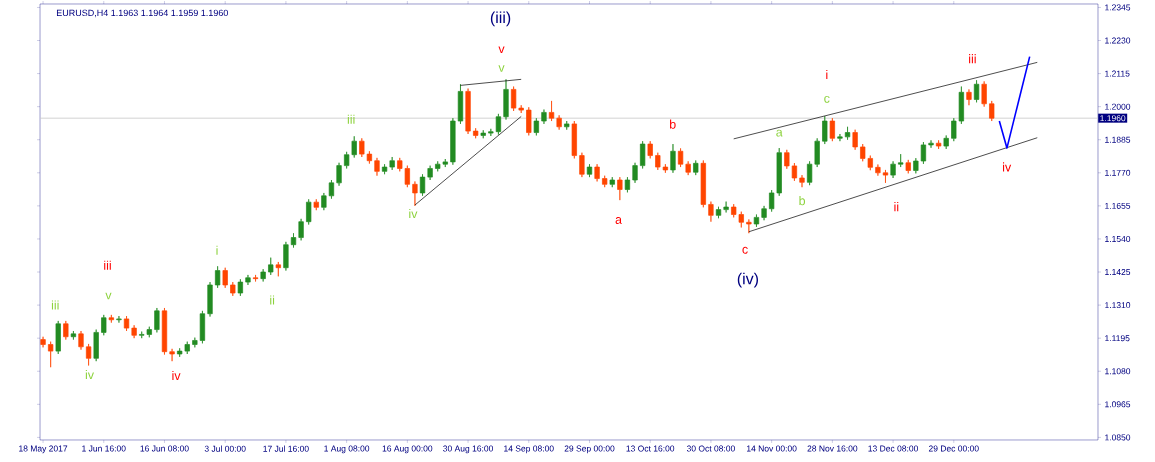 This screenshot has height=462, width=1155. Describe the element at coordinates (1118, 437) in the screenshot. I see `y-tick-label: 1.0850` at that location.